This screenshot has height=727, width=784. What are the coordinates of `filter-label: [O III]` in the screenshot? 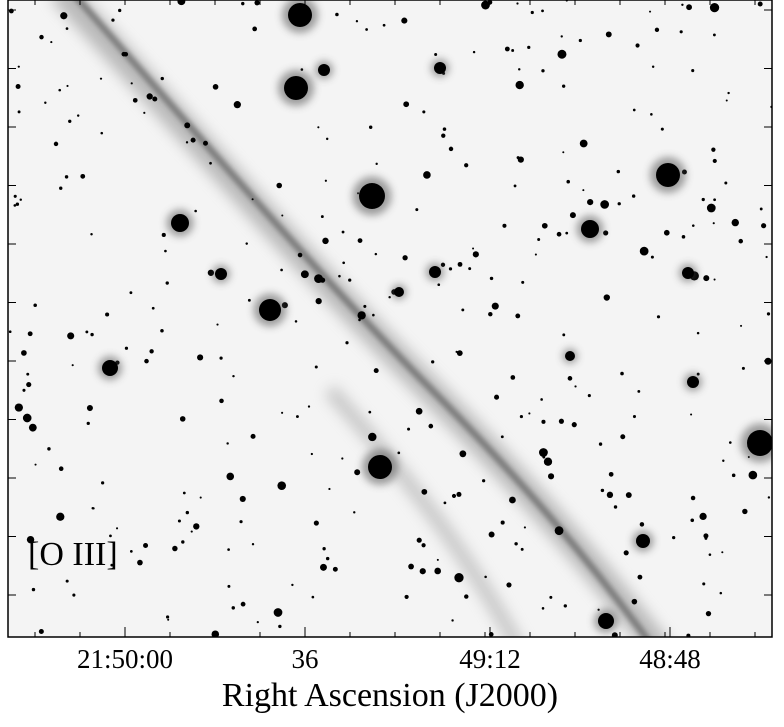 It's located at (73, 554).